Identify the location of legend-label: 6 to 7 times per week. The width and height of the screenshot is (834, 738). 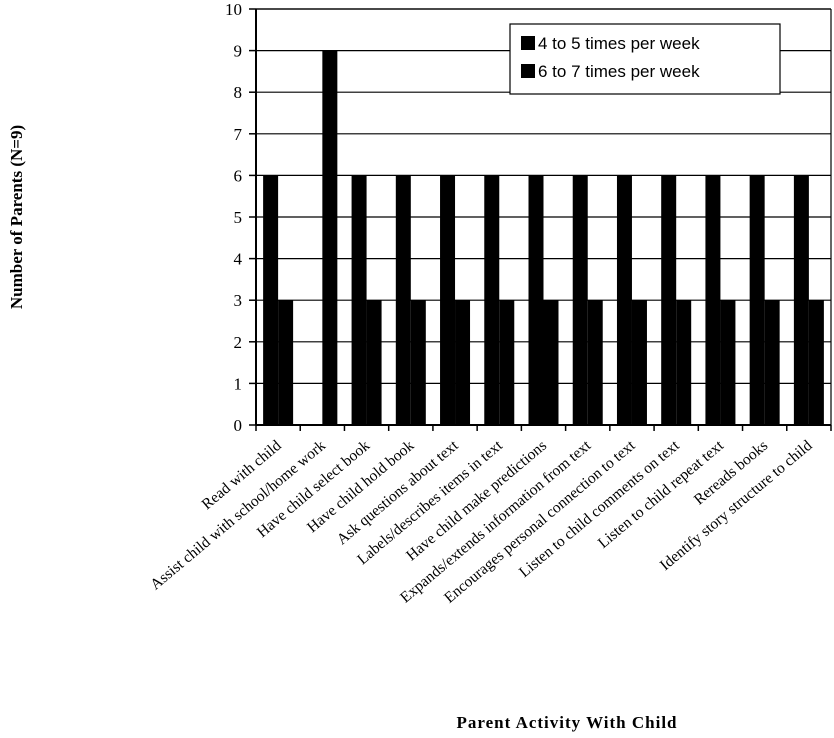
(619, 71).